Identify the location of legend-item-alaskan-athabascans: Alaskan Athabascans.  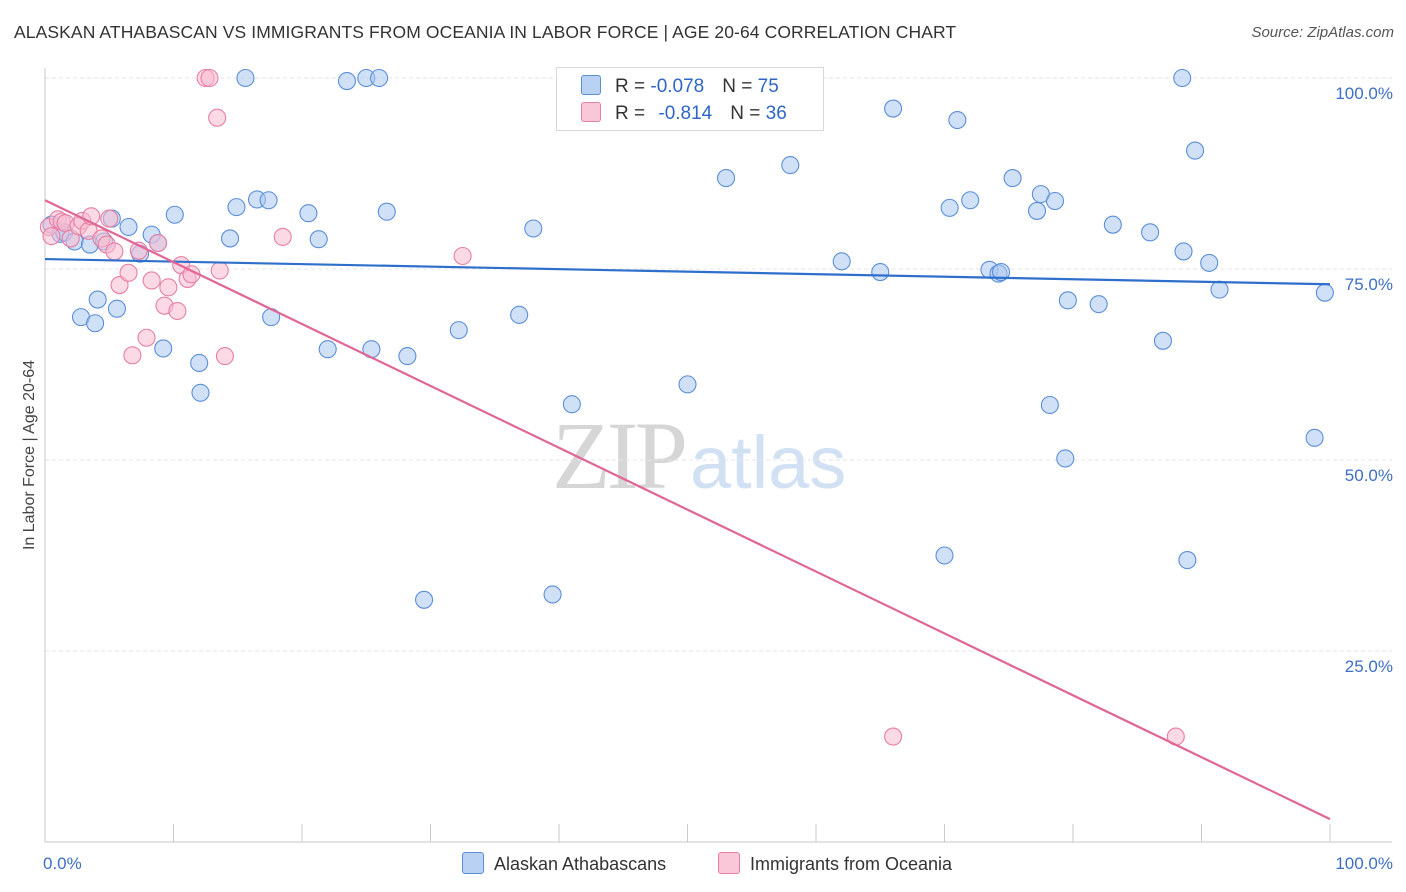
(564, 863).